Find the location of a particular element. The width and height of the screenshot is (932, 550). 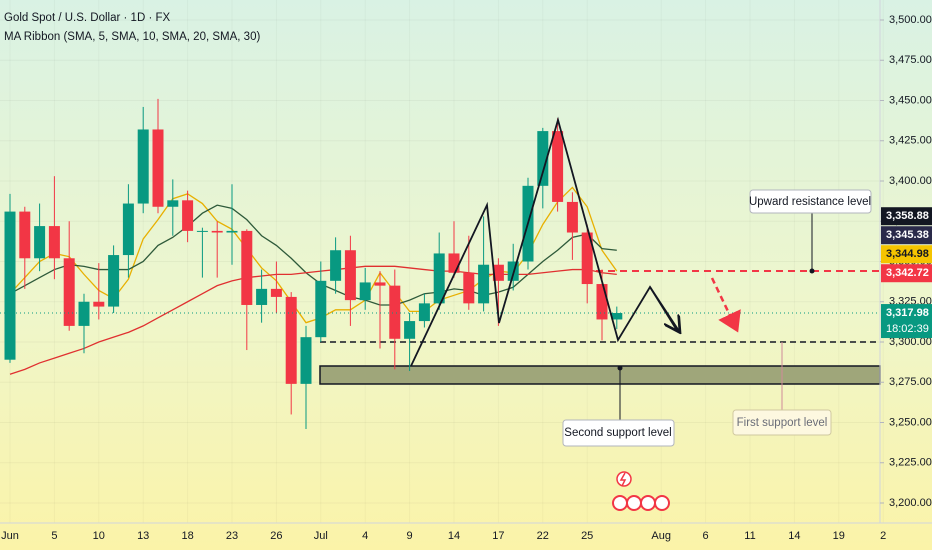

y-tick-label: 3,200.00 is located at coordinates (910, 503).